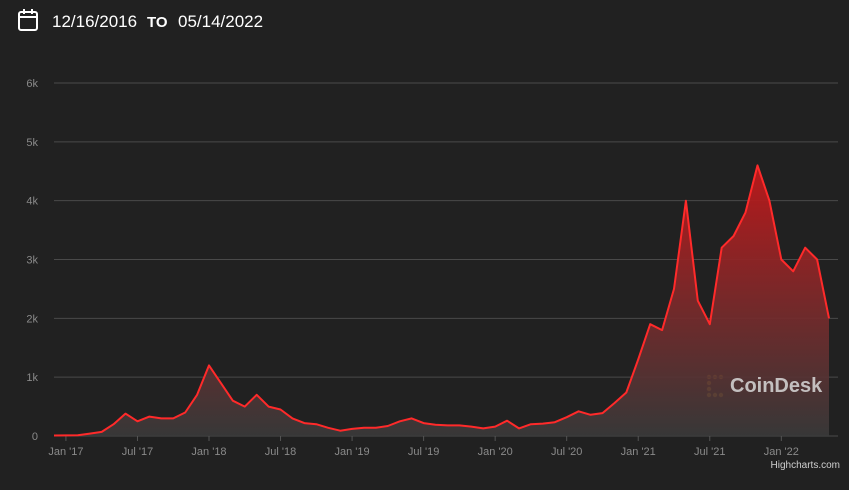 The height and width of the screenshot is (490, 849). What do you see at coordinates (352, 452) in the screenshot?
I see `x-tick-label: Jan '19` at bounding box center [352, 452].